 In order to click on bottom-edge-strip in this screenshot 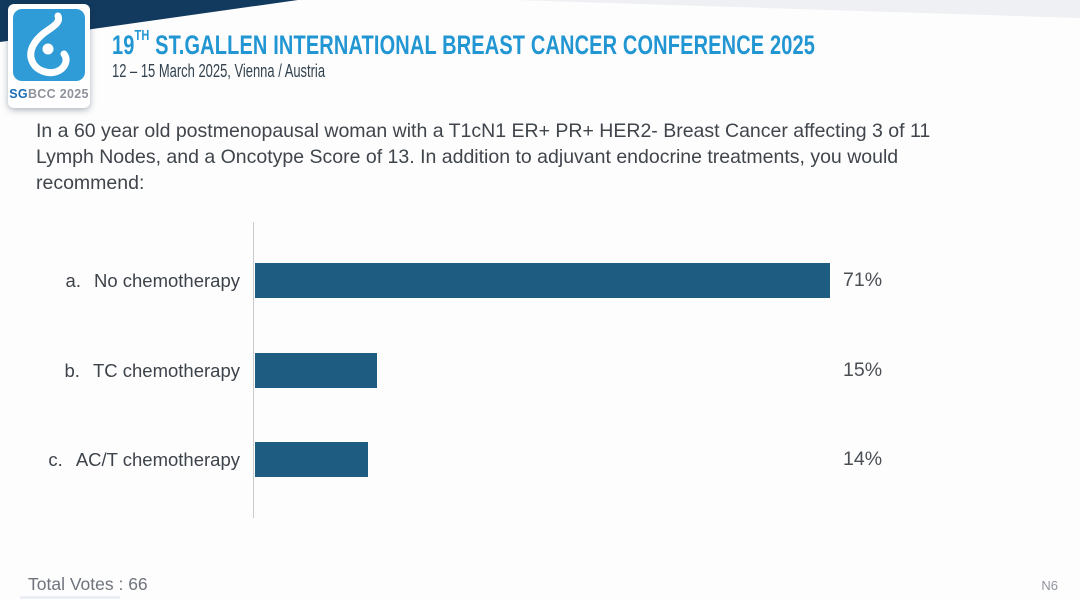, I will do `click(70, 597)`.